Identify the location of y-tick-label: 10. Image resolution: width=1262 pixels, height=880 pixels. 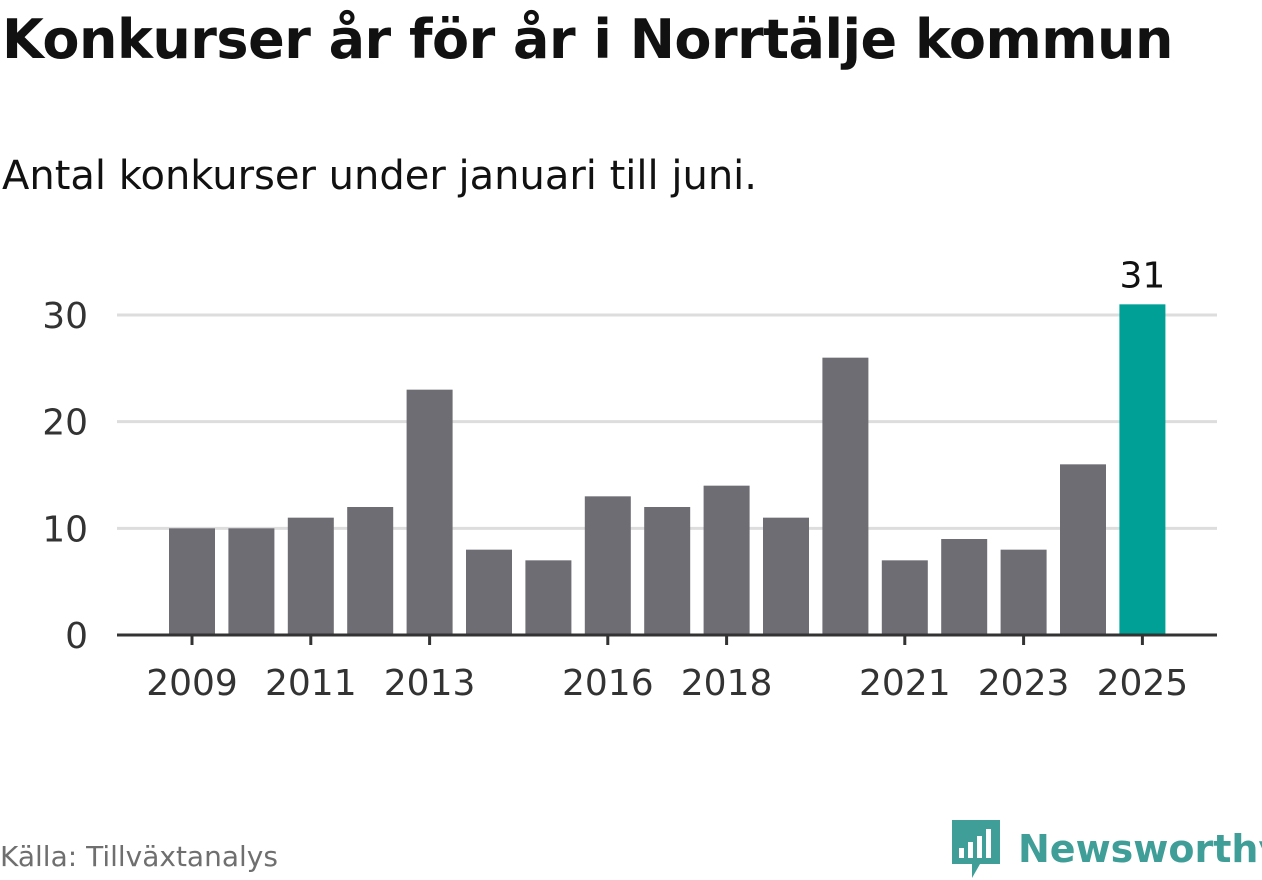
(65, 529).